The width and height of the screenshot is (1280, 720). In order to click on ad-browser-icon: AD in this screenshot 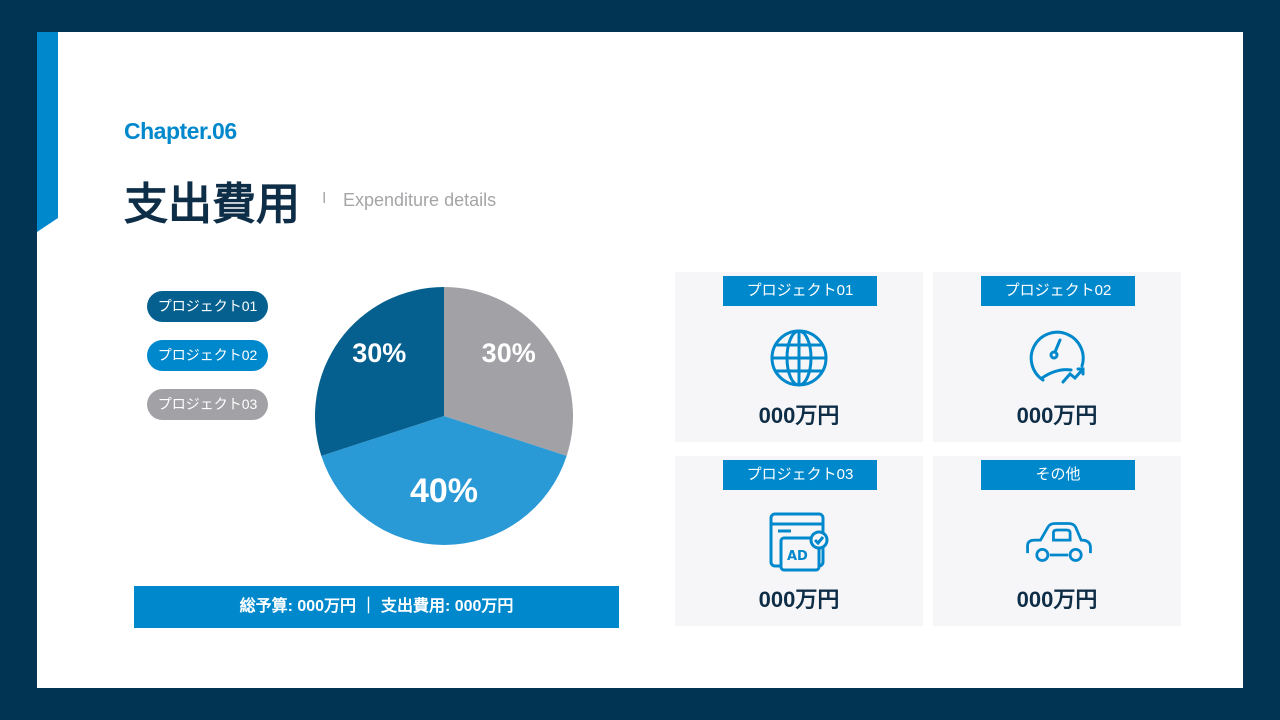, I will do `click(799, 542)`.